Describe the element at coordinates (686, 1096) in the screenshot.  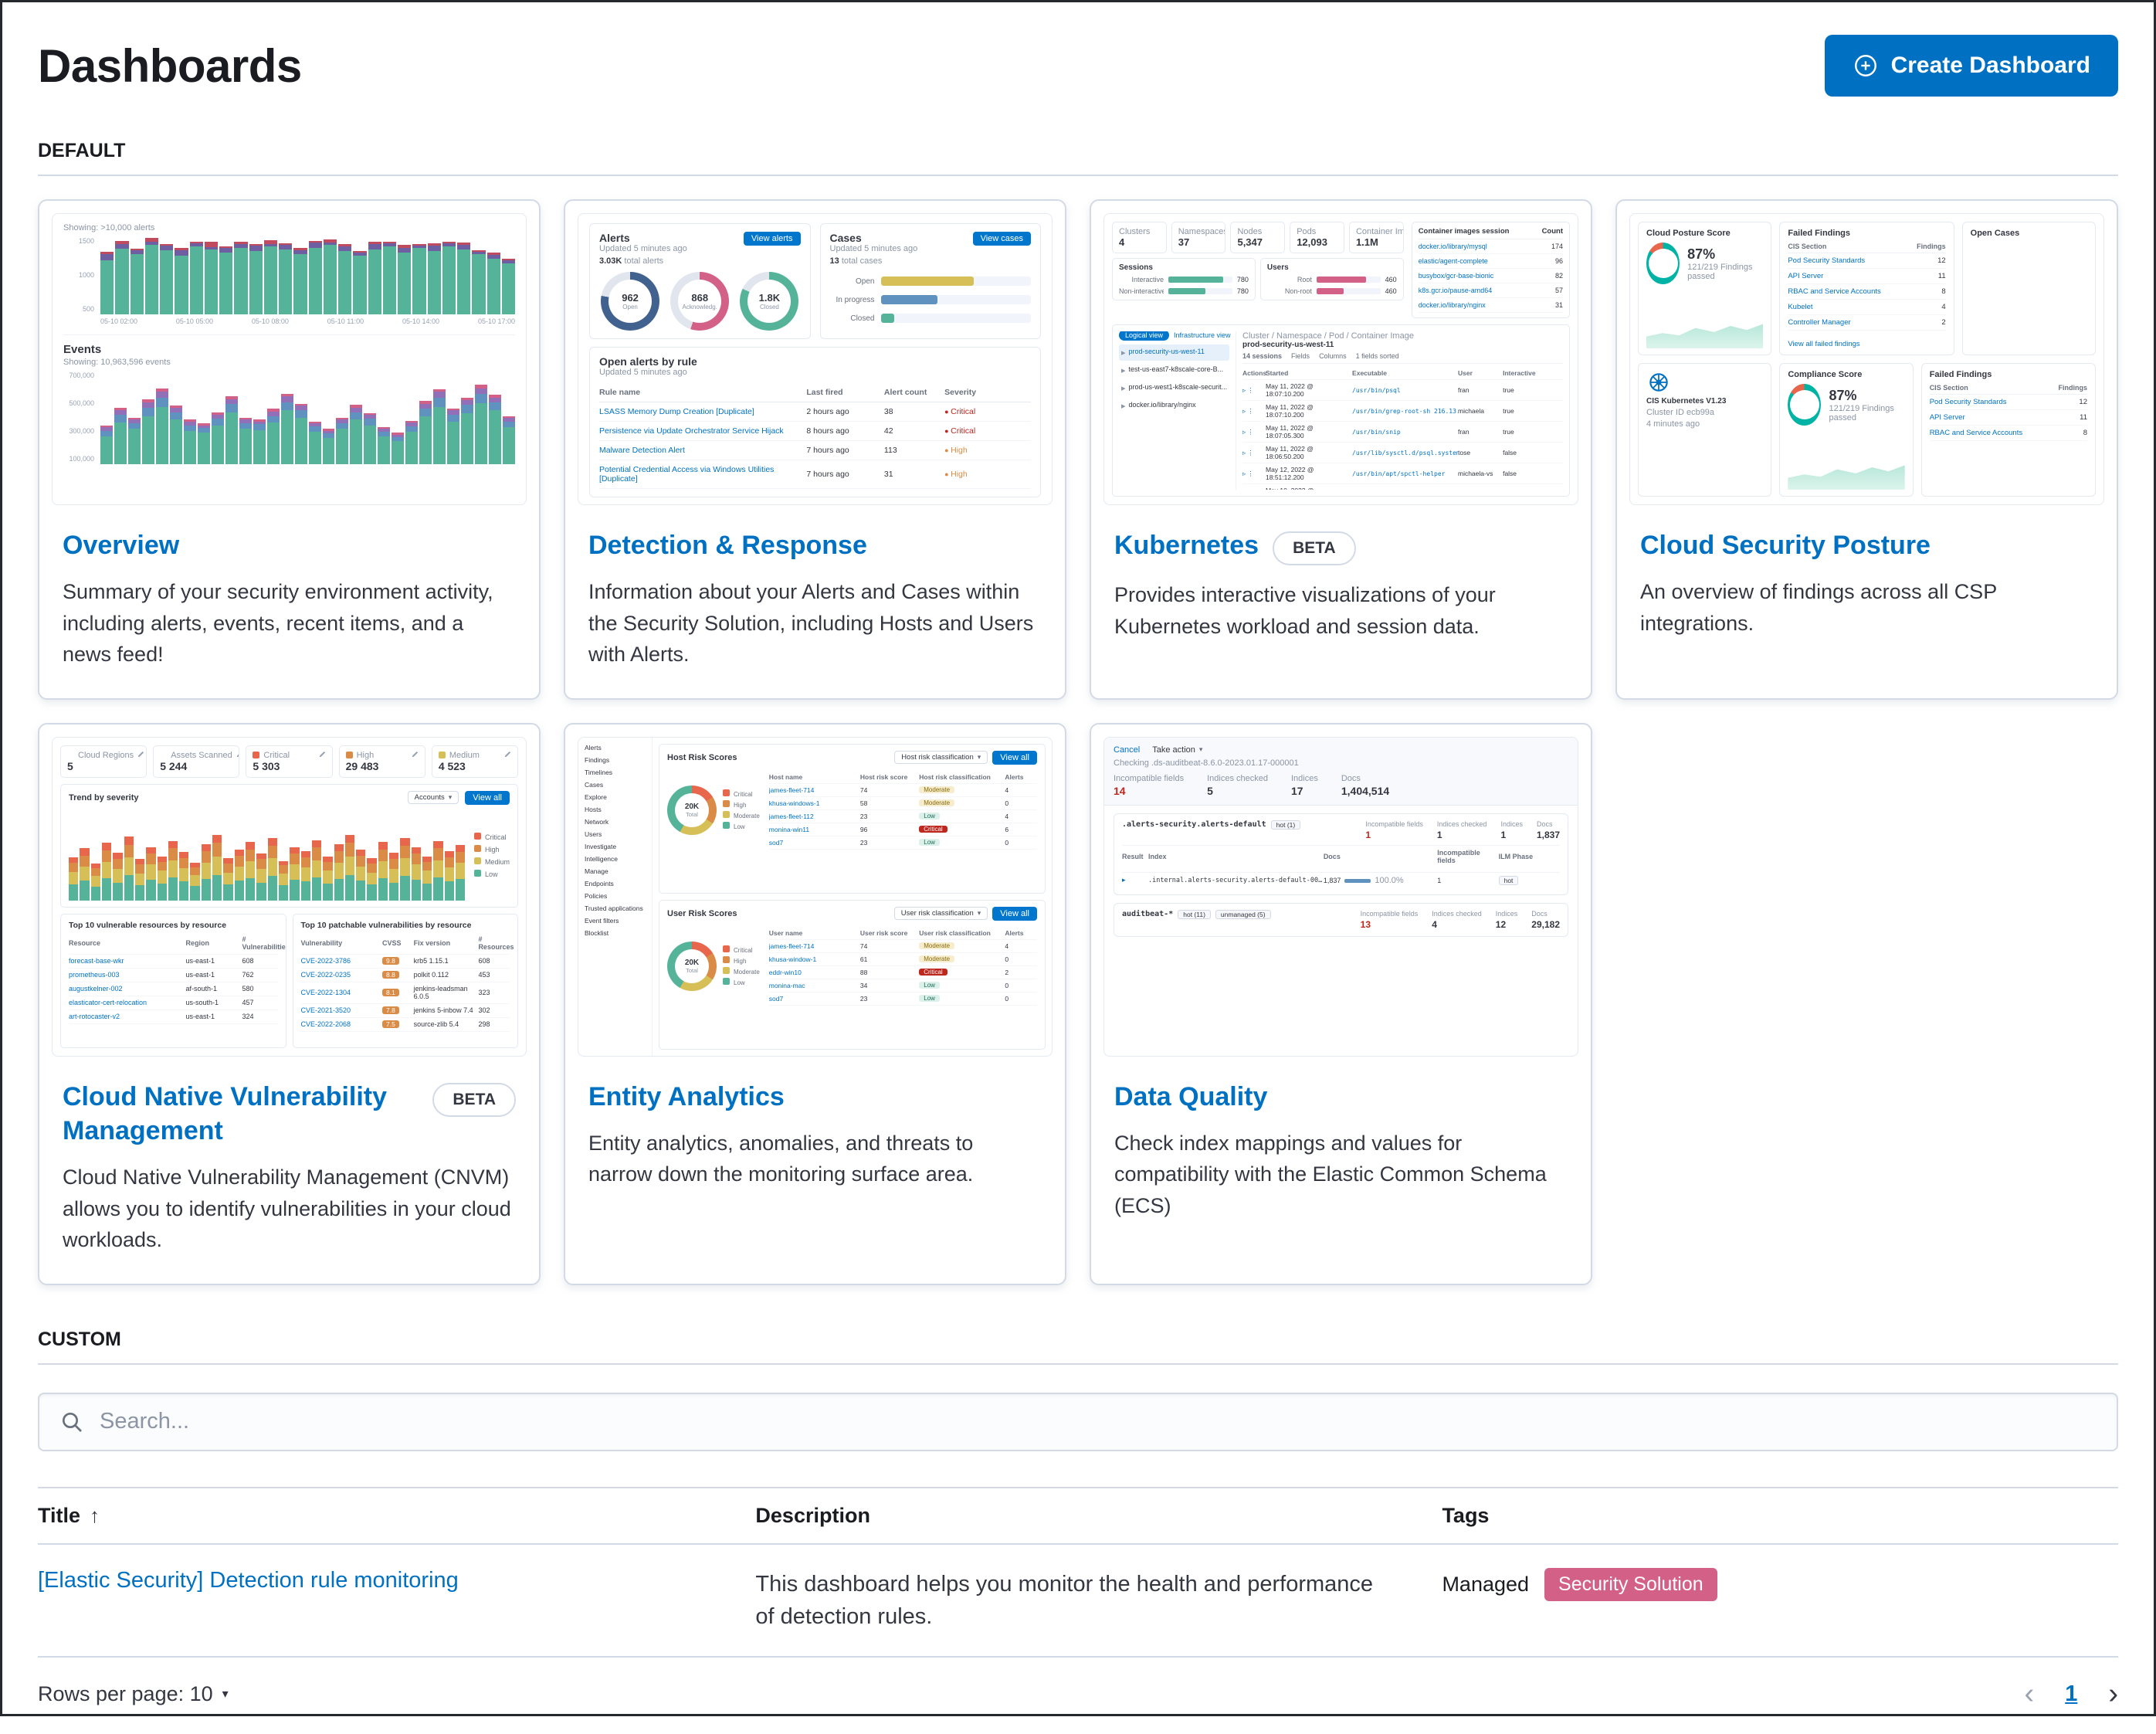
I see `entity-analytics-dashboard-link: Entity Analytics` at that location.